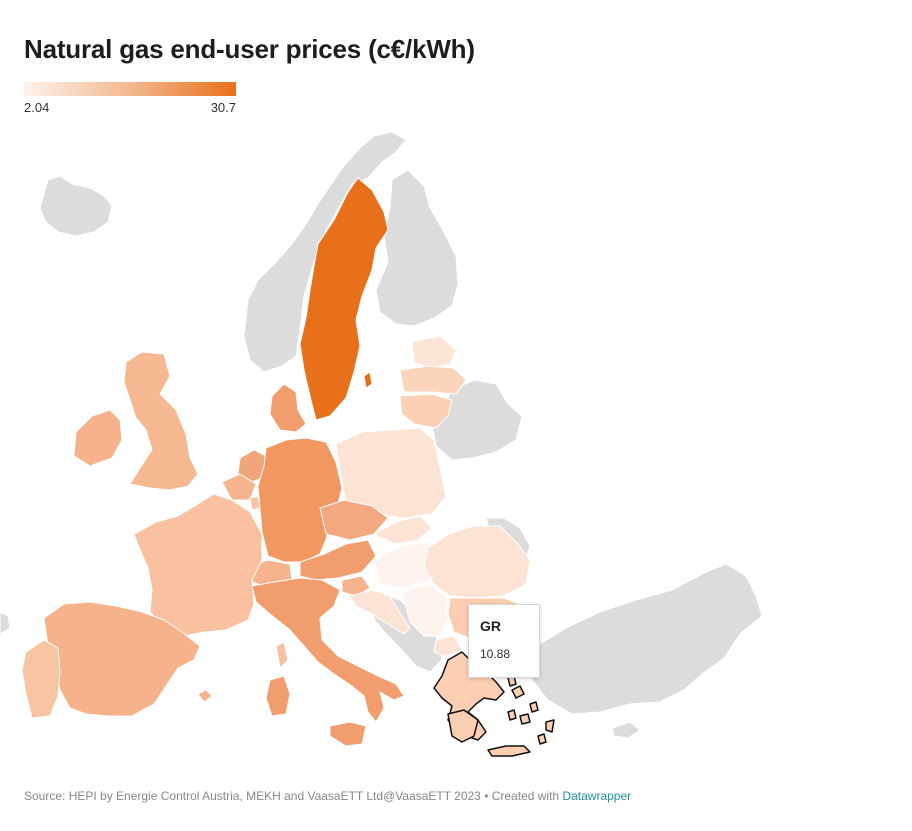 This screenshot has width=912, height=831. Describe the element at coordinates (495, 654) in the screenshot. I see `tooltip-value: 10.88` at that location.